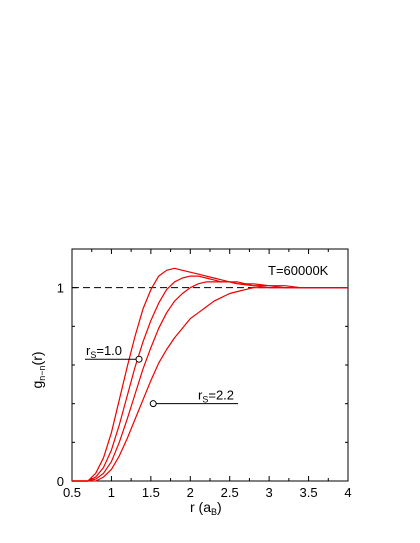  I want to click on x-tick-label: 0.5, so click(72, 492).